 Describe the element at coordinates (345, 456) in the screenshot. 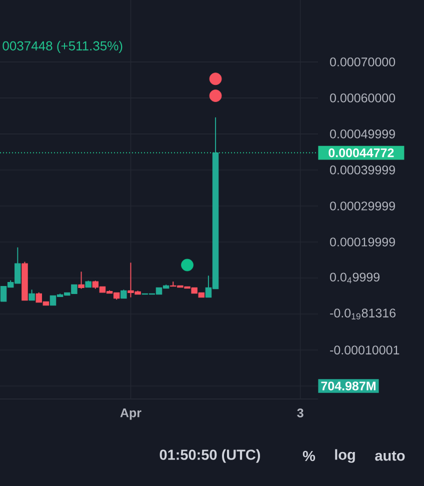

I see `text: log` at that location.